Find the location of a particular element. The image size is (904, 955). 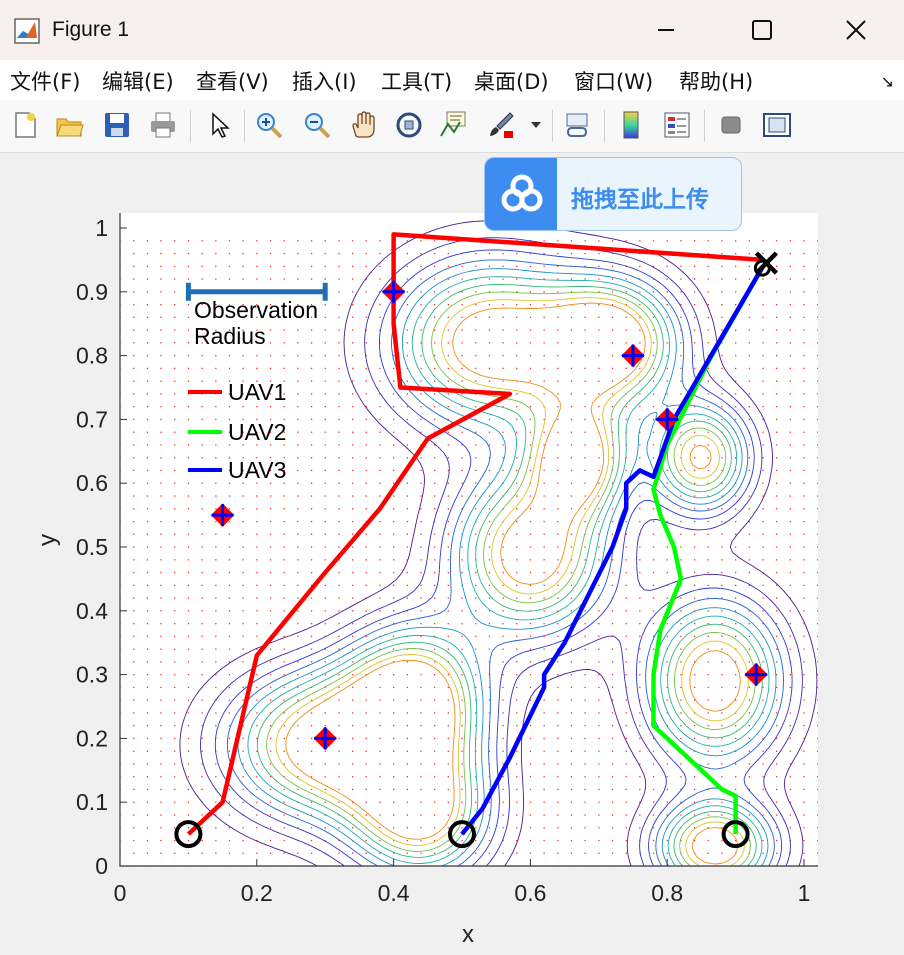

pan-button is located at coordinates (363, 125).